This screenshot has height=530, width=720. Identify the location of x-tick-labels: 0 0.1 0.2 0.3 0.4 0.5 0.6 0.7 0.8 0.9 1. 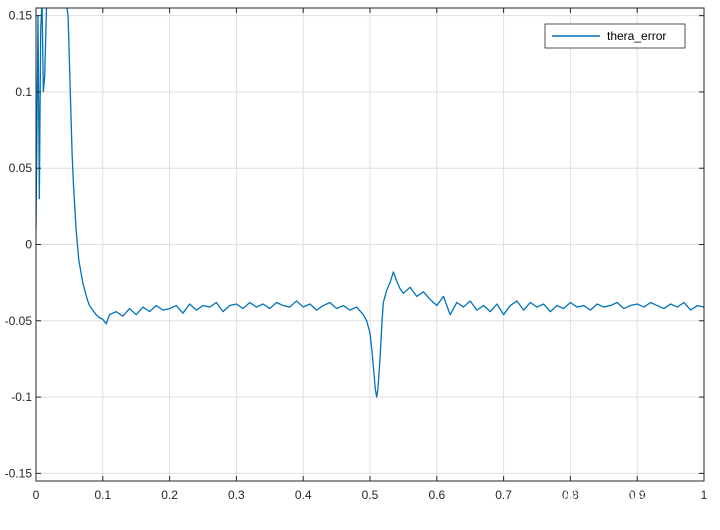
(370, 495).